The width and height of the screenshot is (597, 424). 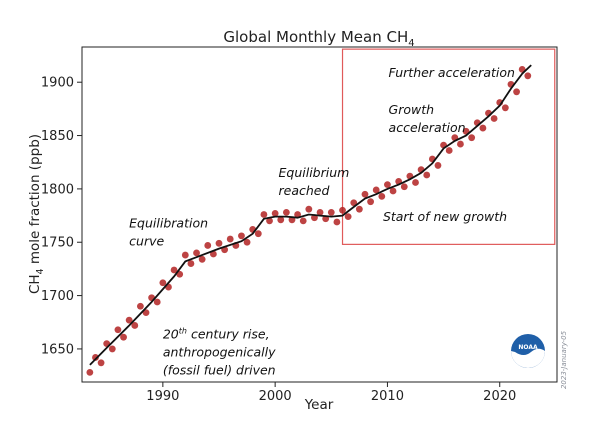 I want to click on y-tick-label: 1850, so click(x=57, y=136).